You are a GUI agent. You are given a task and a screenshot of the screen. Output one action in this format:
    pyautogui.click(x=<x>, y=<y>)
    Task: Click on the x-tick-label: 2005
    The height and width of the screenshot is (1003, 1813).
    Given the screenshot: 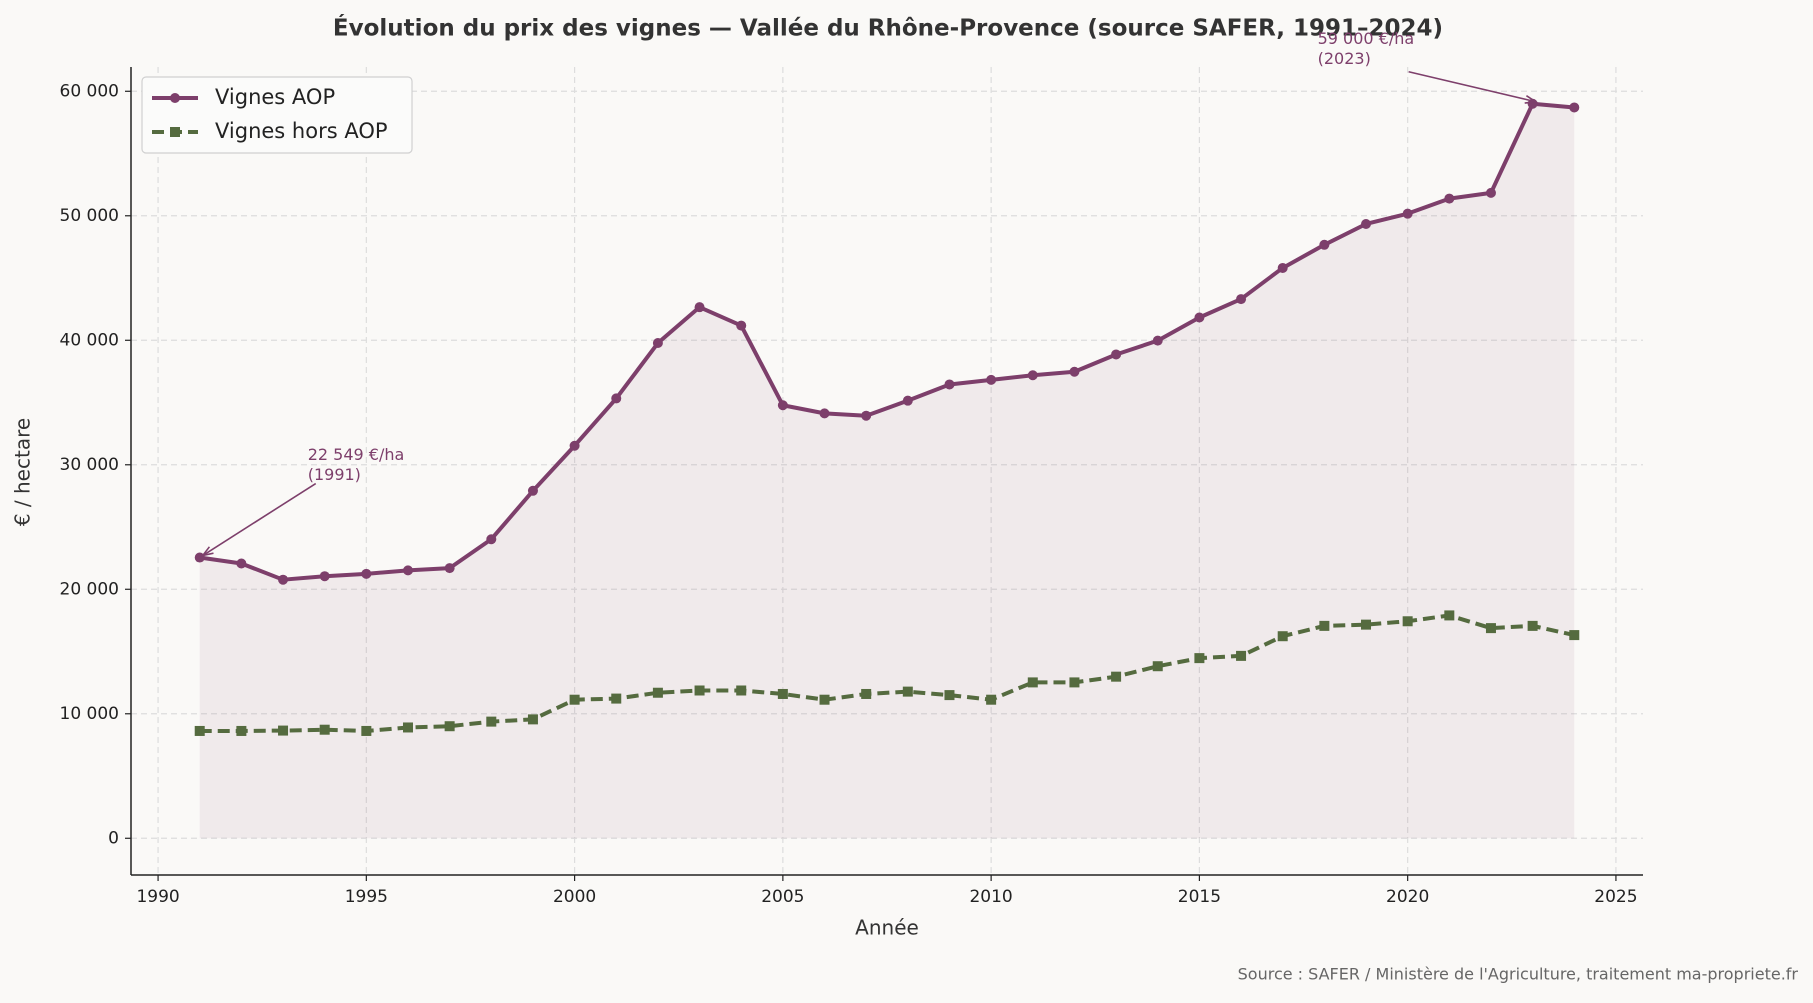 What is the action you would take?
    pyautogui.click(x=782, y=897)
    